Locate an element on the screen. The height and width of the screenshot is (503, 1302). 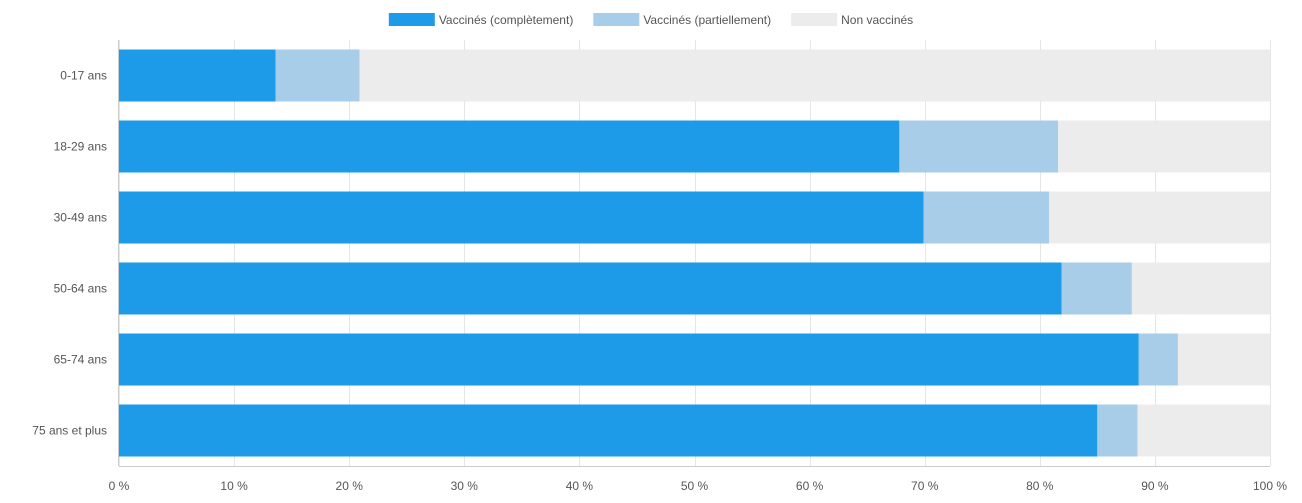
legend-label: Vaccinés (complètement) is located at coordinates (506, 20).